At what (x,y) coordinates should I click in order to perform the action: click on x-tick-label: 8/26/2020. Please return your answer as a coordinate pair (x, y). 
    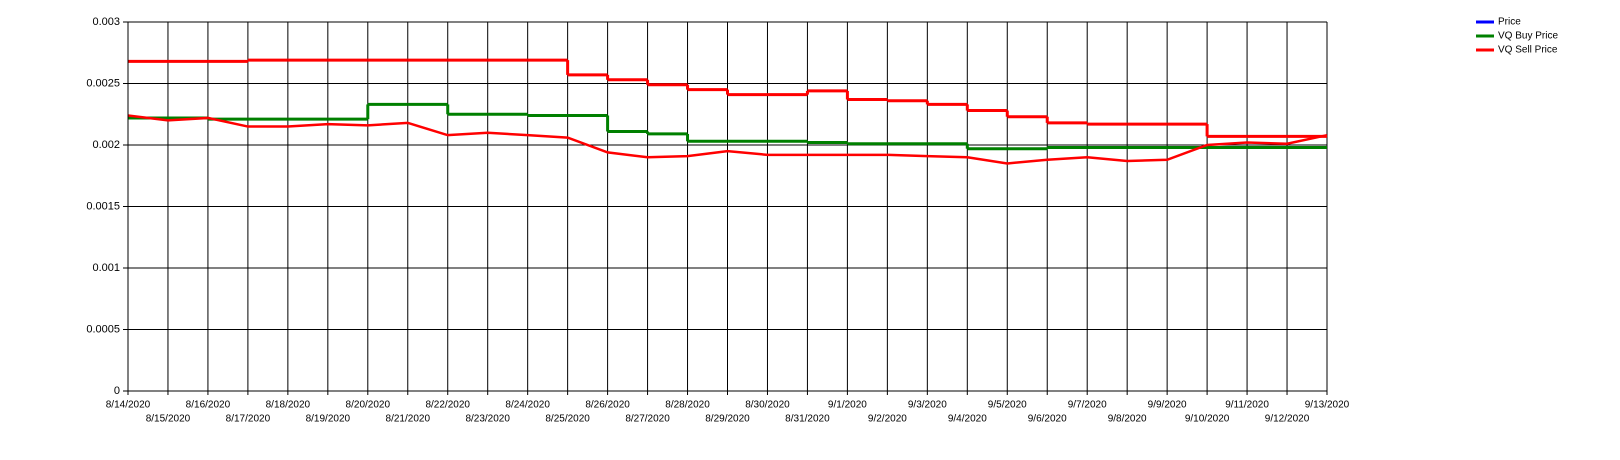
    Looking at the image, I should click on (607, 405).